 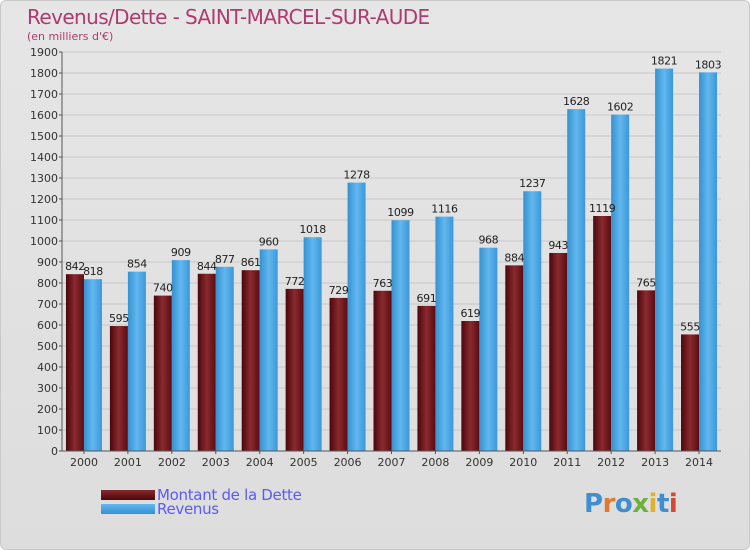 I want to click on bar-debt-2011, so click(x=558, y=351).